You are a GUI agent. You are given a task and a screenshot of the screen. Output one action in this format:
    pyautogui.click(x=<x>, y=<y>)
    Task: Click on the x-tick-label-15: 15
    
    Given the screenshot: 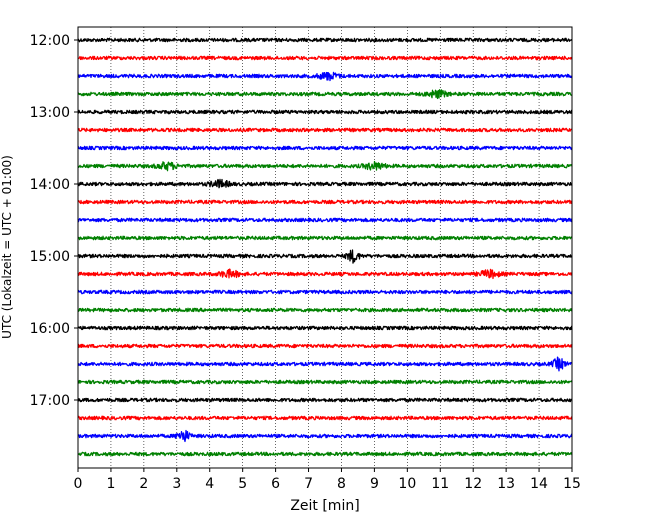 What is the action you would take?
    pyautogui.click(x=572, y=484)
    